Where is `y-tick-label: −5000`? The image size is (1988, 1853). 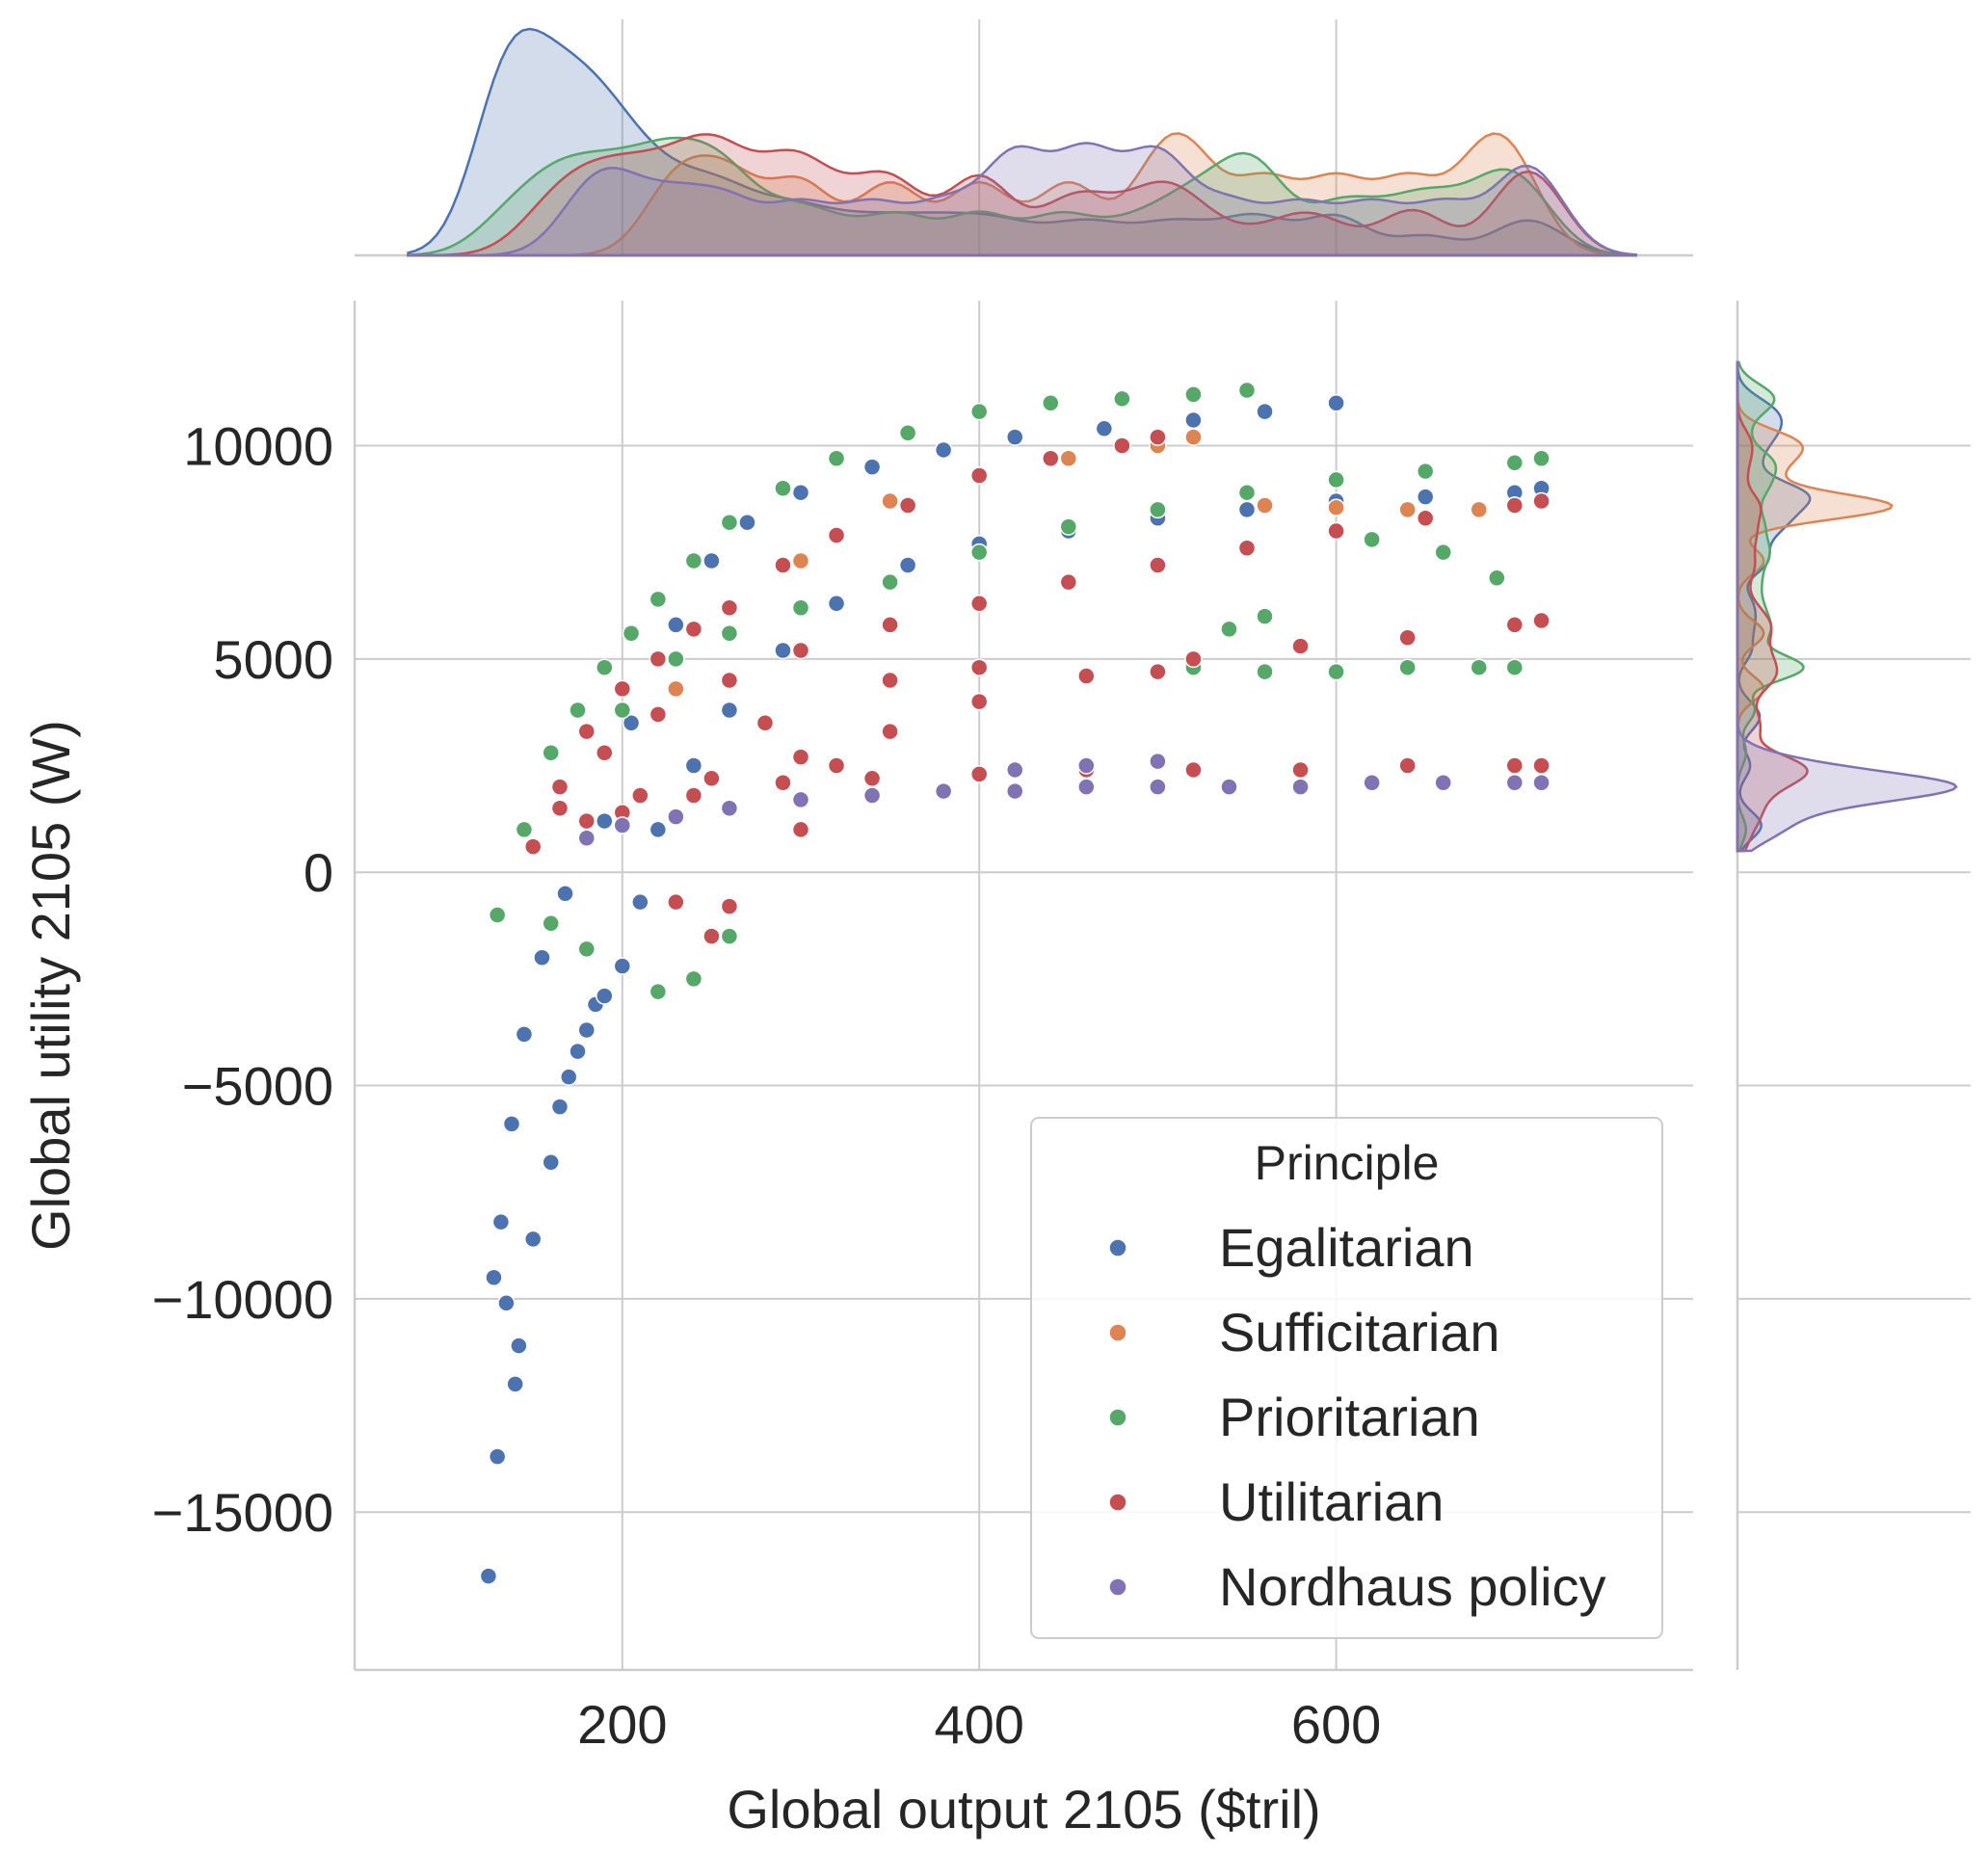
y-tick-label: −5000 is located at coordinates (257, 1086).